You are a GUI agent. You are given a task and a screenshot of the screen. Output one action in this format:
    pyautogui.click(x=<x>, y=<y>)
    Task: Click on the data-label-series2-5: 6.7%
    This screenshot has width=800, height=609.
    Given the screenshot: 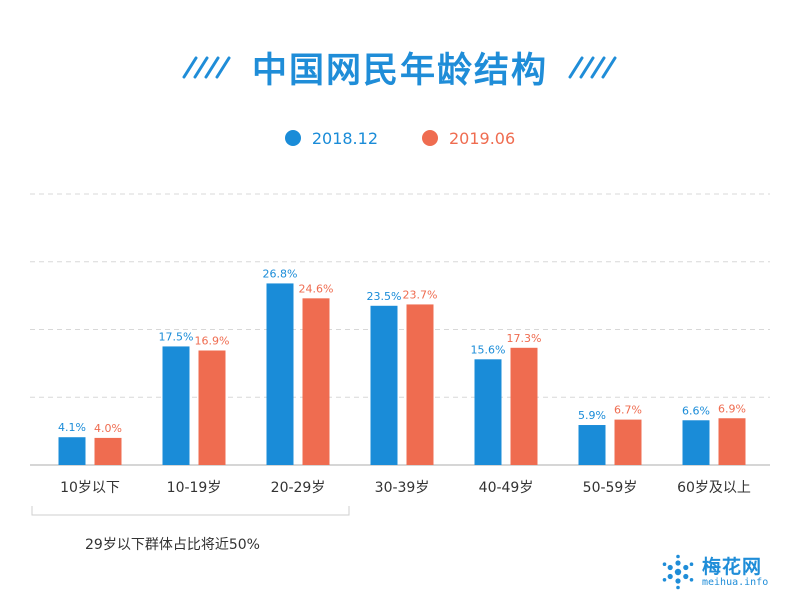 What is the action you would take?
    pyautogui.click(x=628, y=410)
    